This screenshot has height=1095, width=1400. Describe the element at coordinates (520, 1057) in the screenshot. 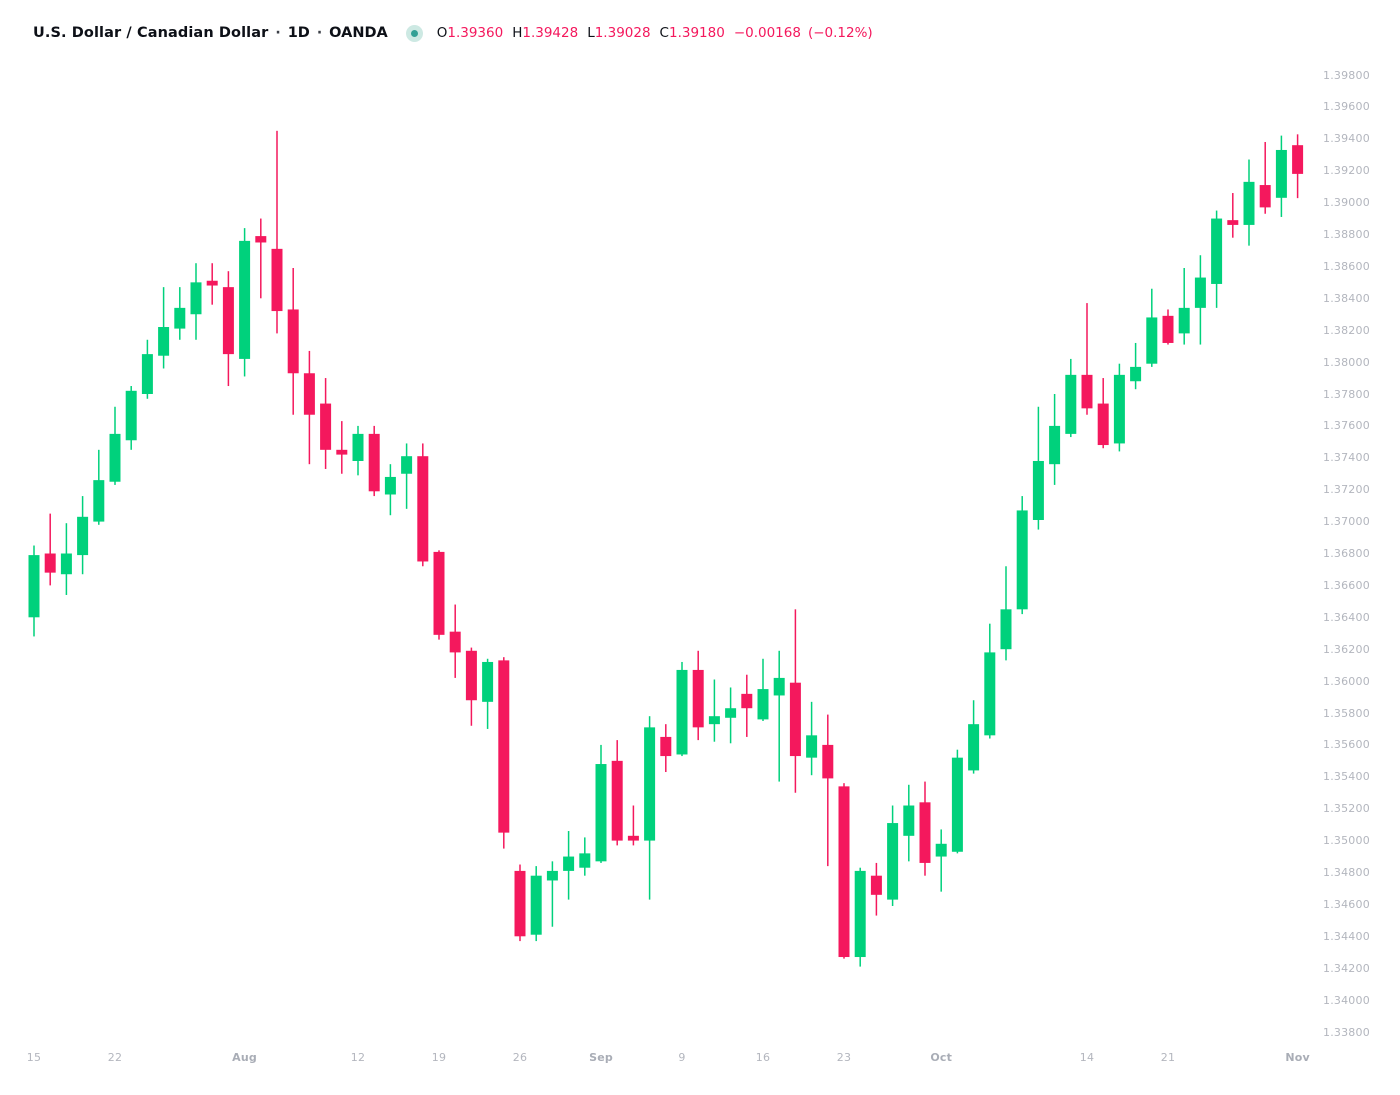

I see `x-axis-label: 26` at that location.